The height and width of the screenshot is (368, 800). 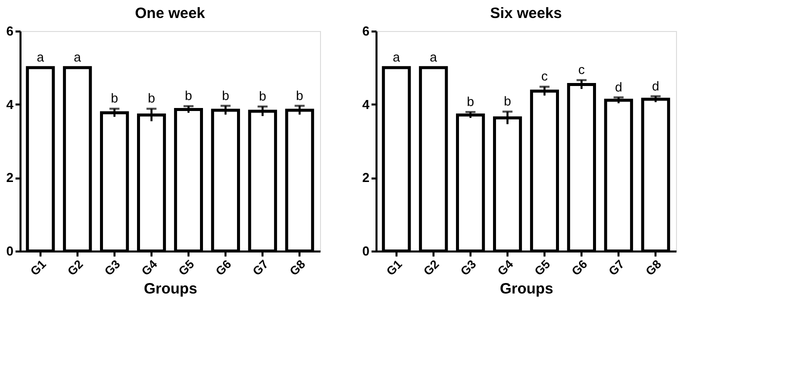 What do you see at coordinates (170, 13) in the screenshot?
I see `chart-title: One week` at bounding box center [170, 13].